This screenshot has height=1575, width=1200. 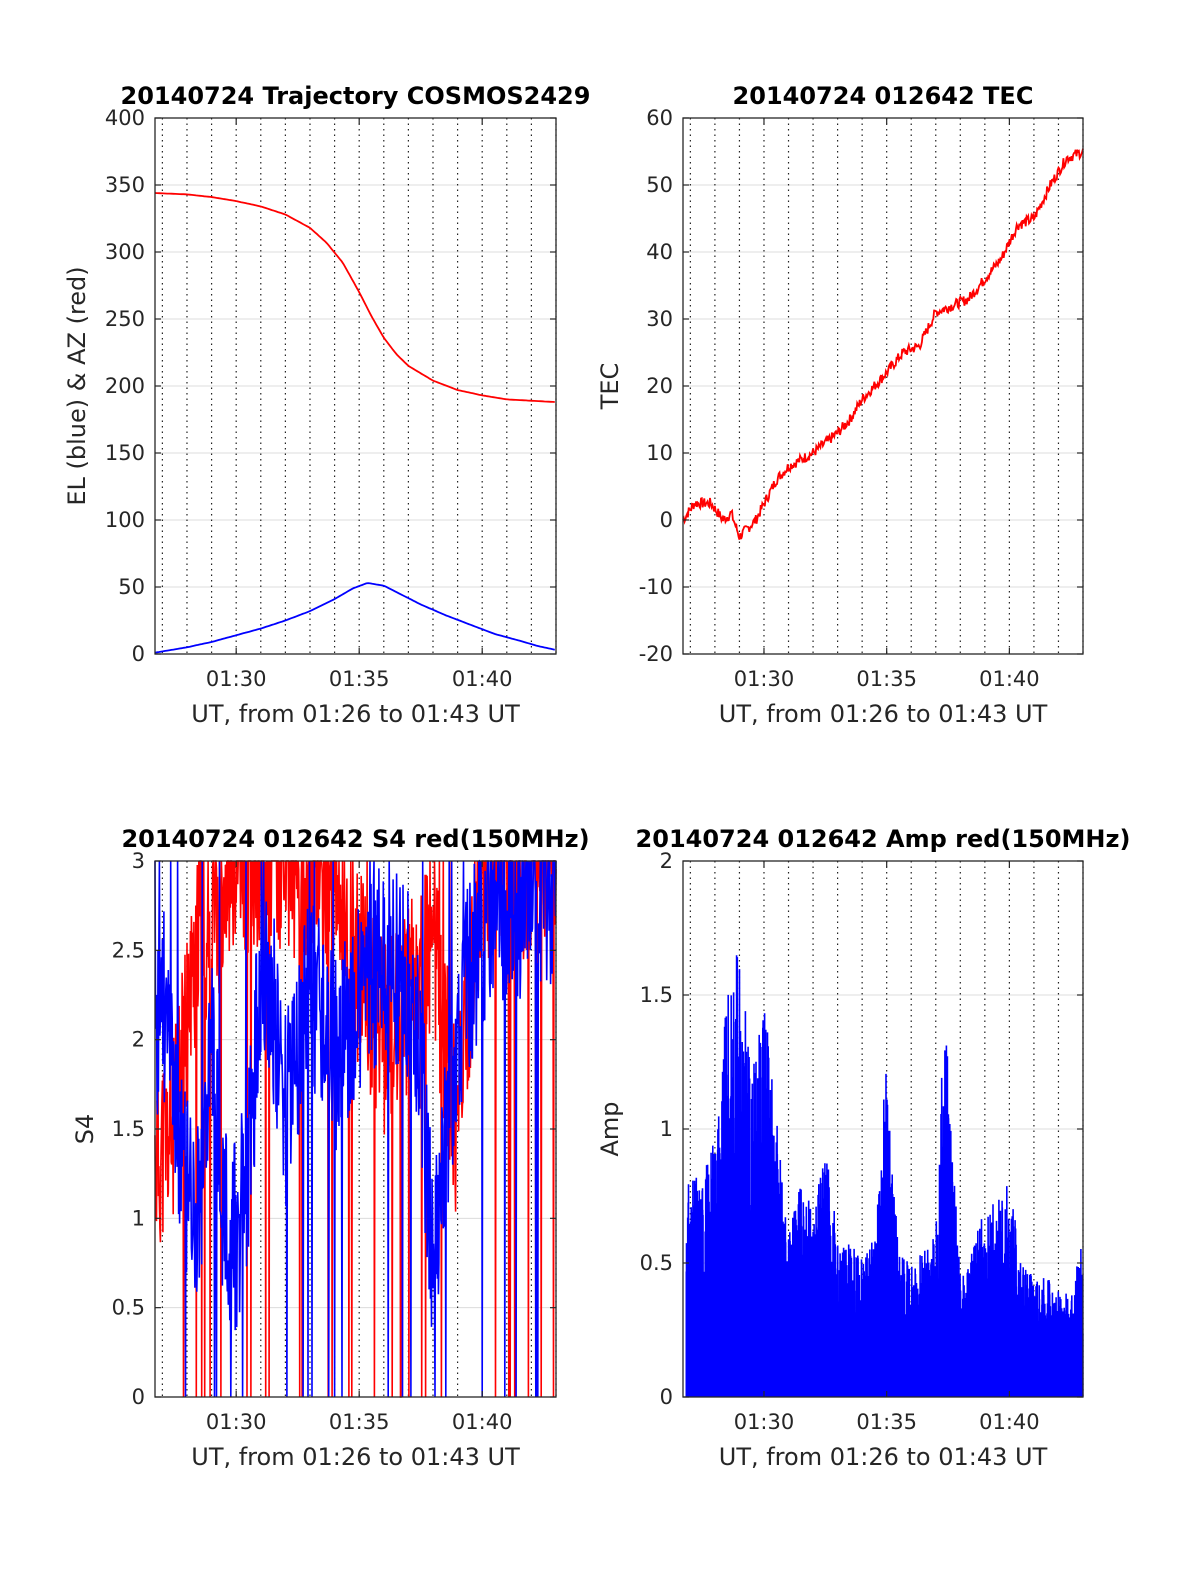 What do you see at coordinates (125, 118) in the screenshot?
I see `y-tick-label: 400` at bounding box center [125, 118].